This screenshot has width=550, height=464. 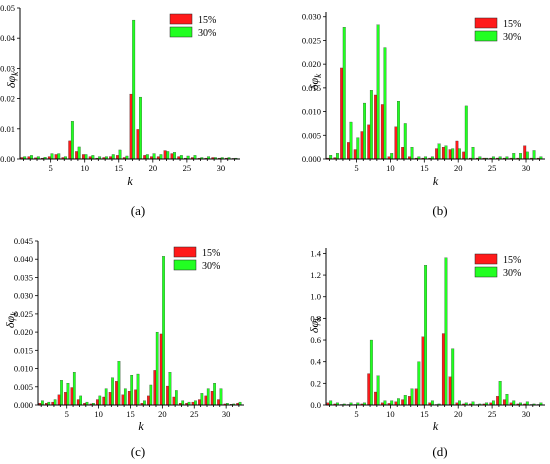 What do you see at coordinates (165, 155) in the screenshot?
I see `bar-a-s1-k22` at bounding box center [165, 155].